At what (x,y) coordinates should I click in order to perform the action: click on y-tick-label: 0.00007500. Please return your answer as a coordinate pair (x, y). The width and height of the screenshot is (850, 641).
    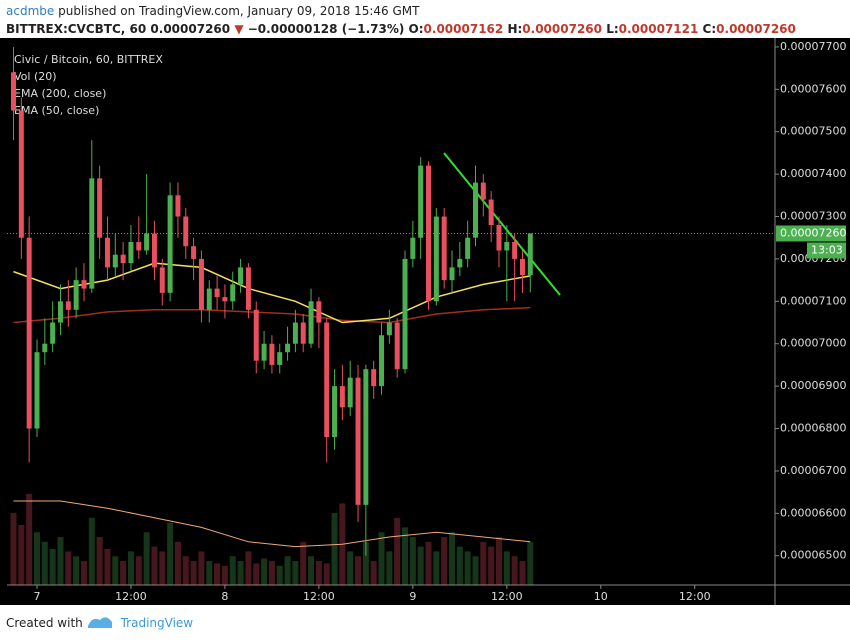
    Looking at the image, I should click on (813, 131).